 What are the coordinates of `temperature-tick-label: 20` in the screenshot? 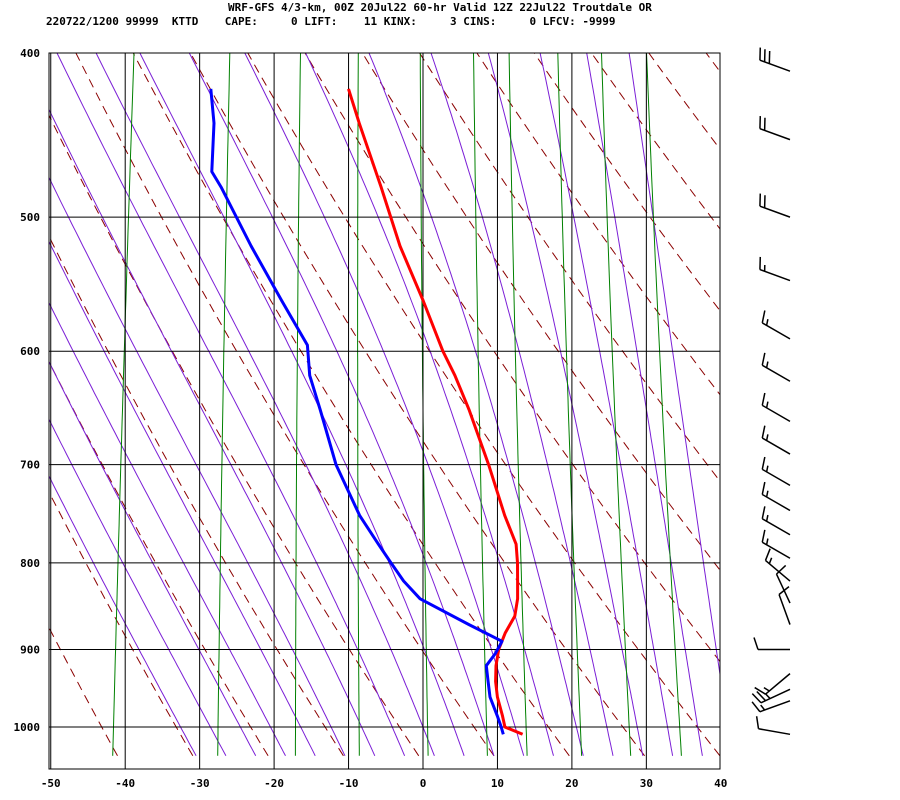 It's located at (571, 783).